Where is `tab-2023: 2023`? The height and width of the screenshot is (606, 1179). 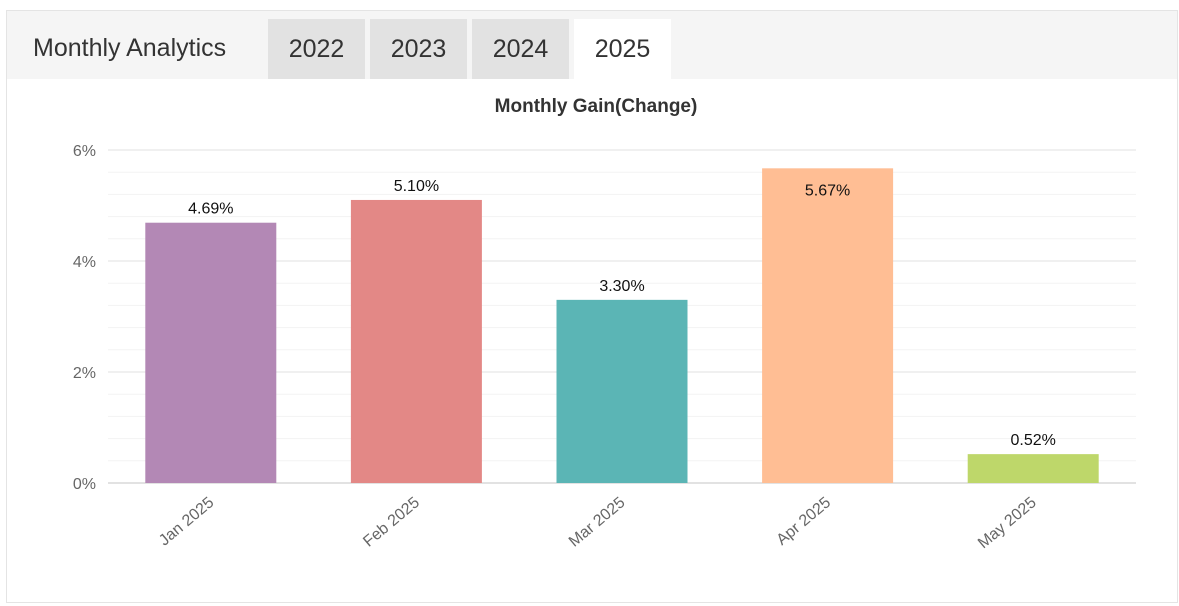 tab-2023: 2023 is located at coordinates (418, 49).